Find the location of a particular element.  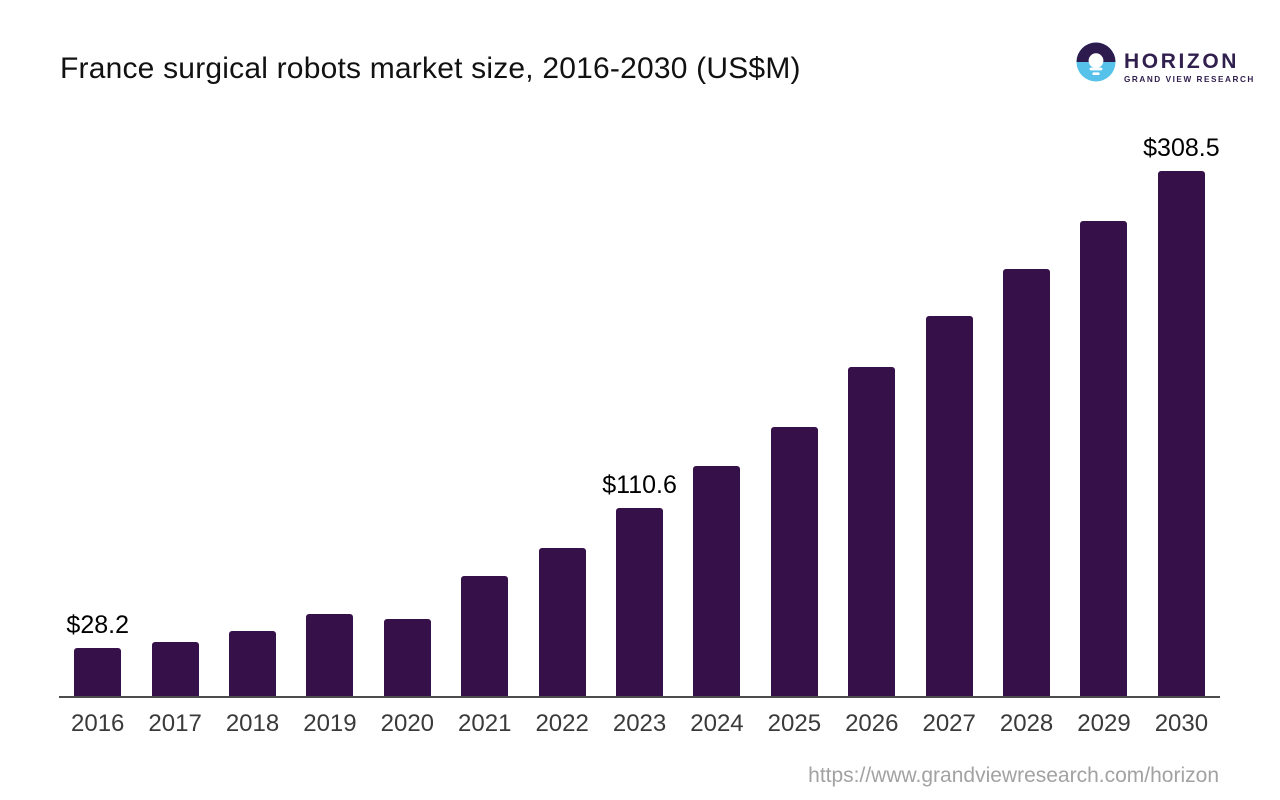

bar-2022 is located at coordinates (562, 622).